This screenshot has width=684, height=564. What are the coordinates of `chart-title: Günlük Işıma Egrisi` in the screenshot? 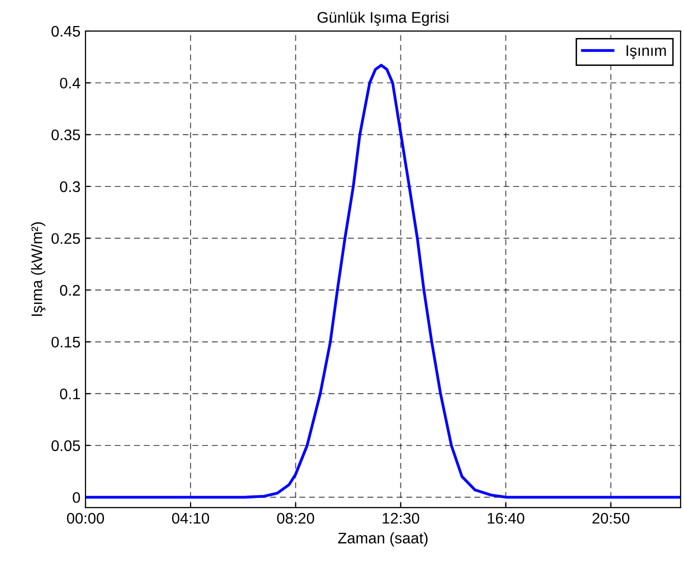 It's located at (383, 19).